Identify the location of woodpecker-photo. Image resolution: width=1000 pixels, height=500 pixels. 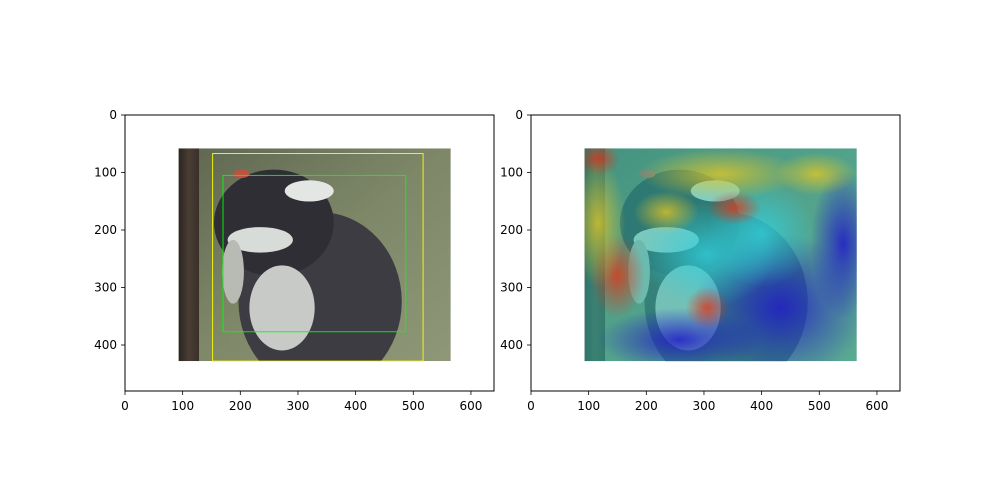
(314, 255).